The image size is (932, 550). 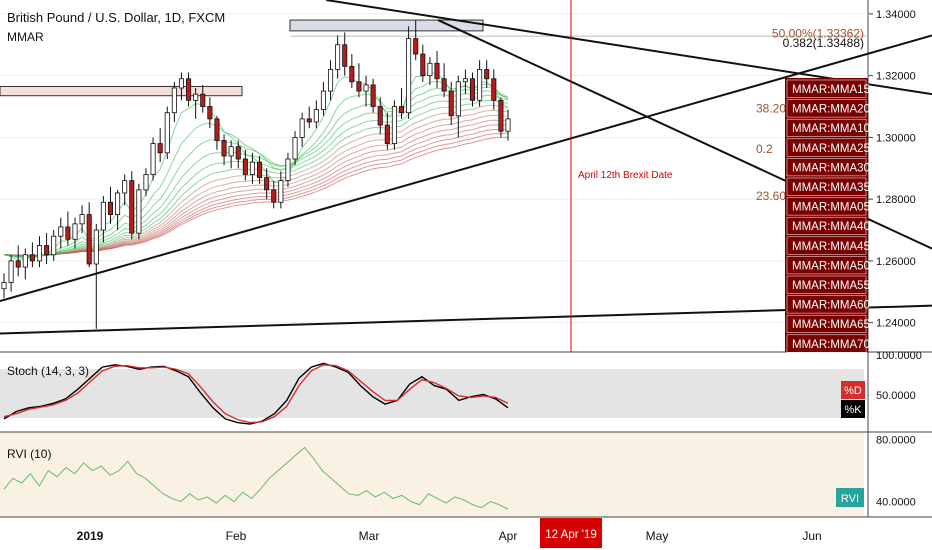 I want to click on rvi-series-line, so click(x=256, y=478).